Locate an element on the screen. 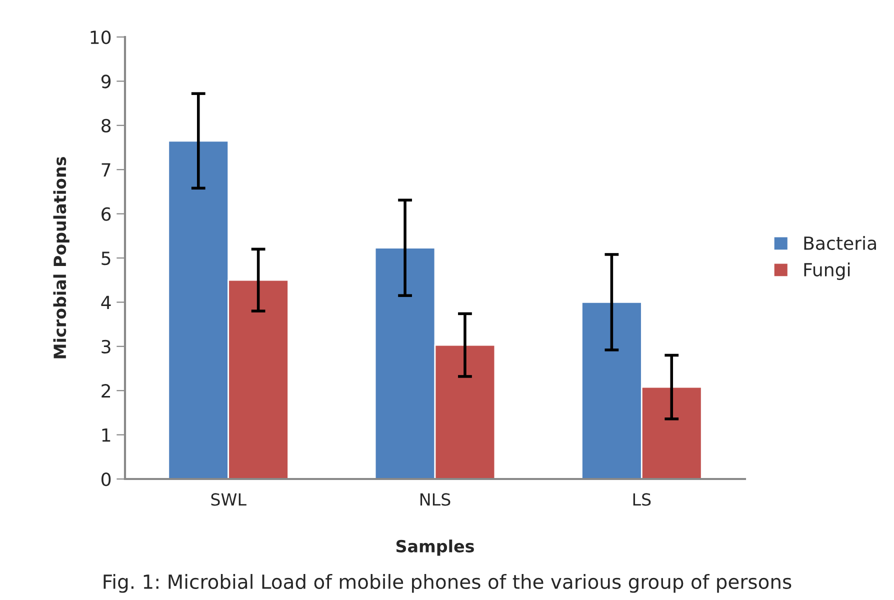 The width and height of the screenshot is (894, 600). legend-label: Bacteria is located at coordinates (840, 243).